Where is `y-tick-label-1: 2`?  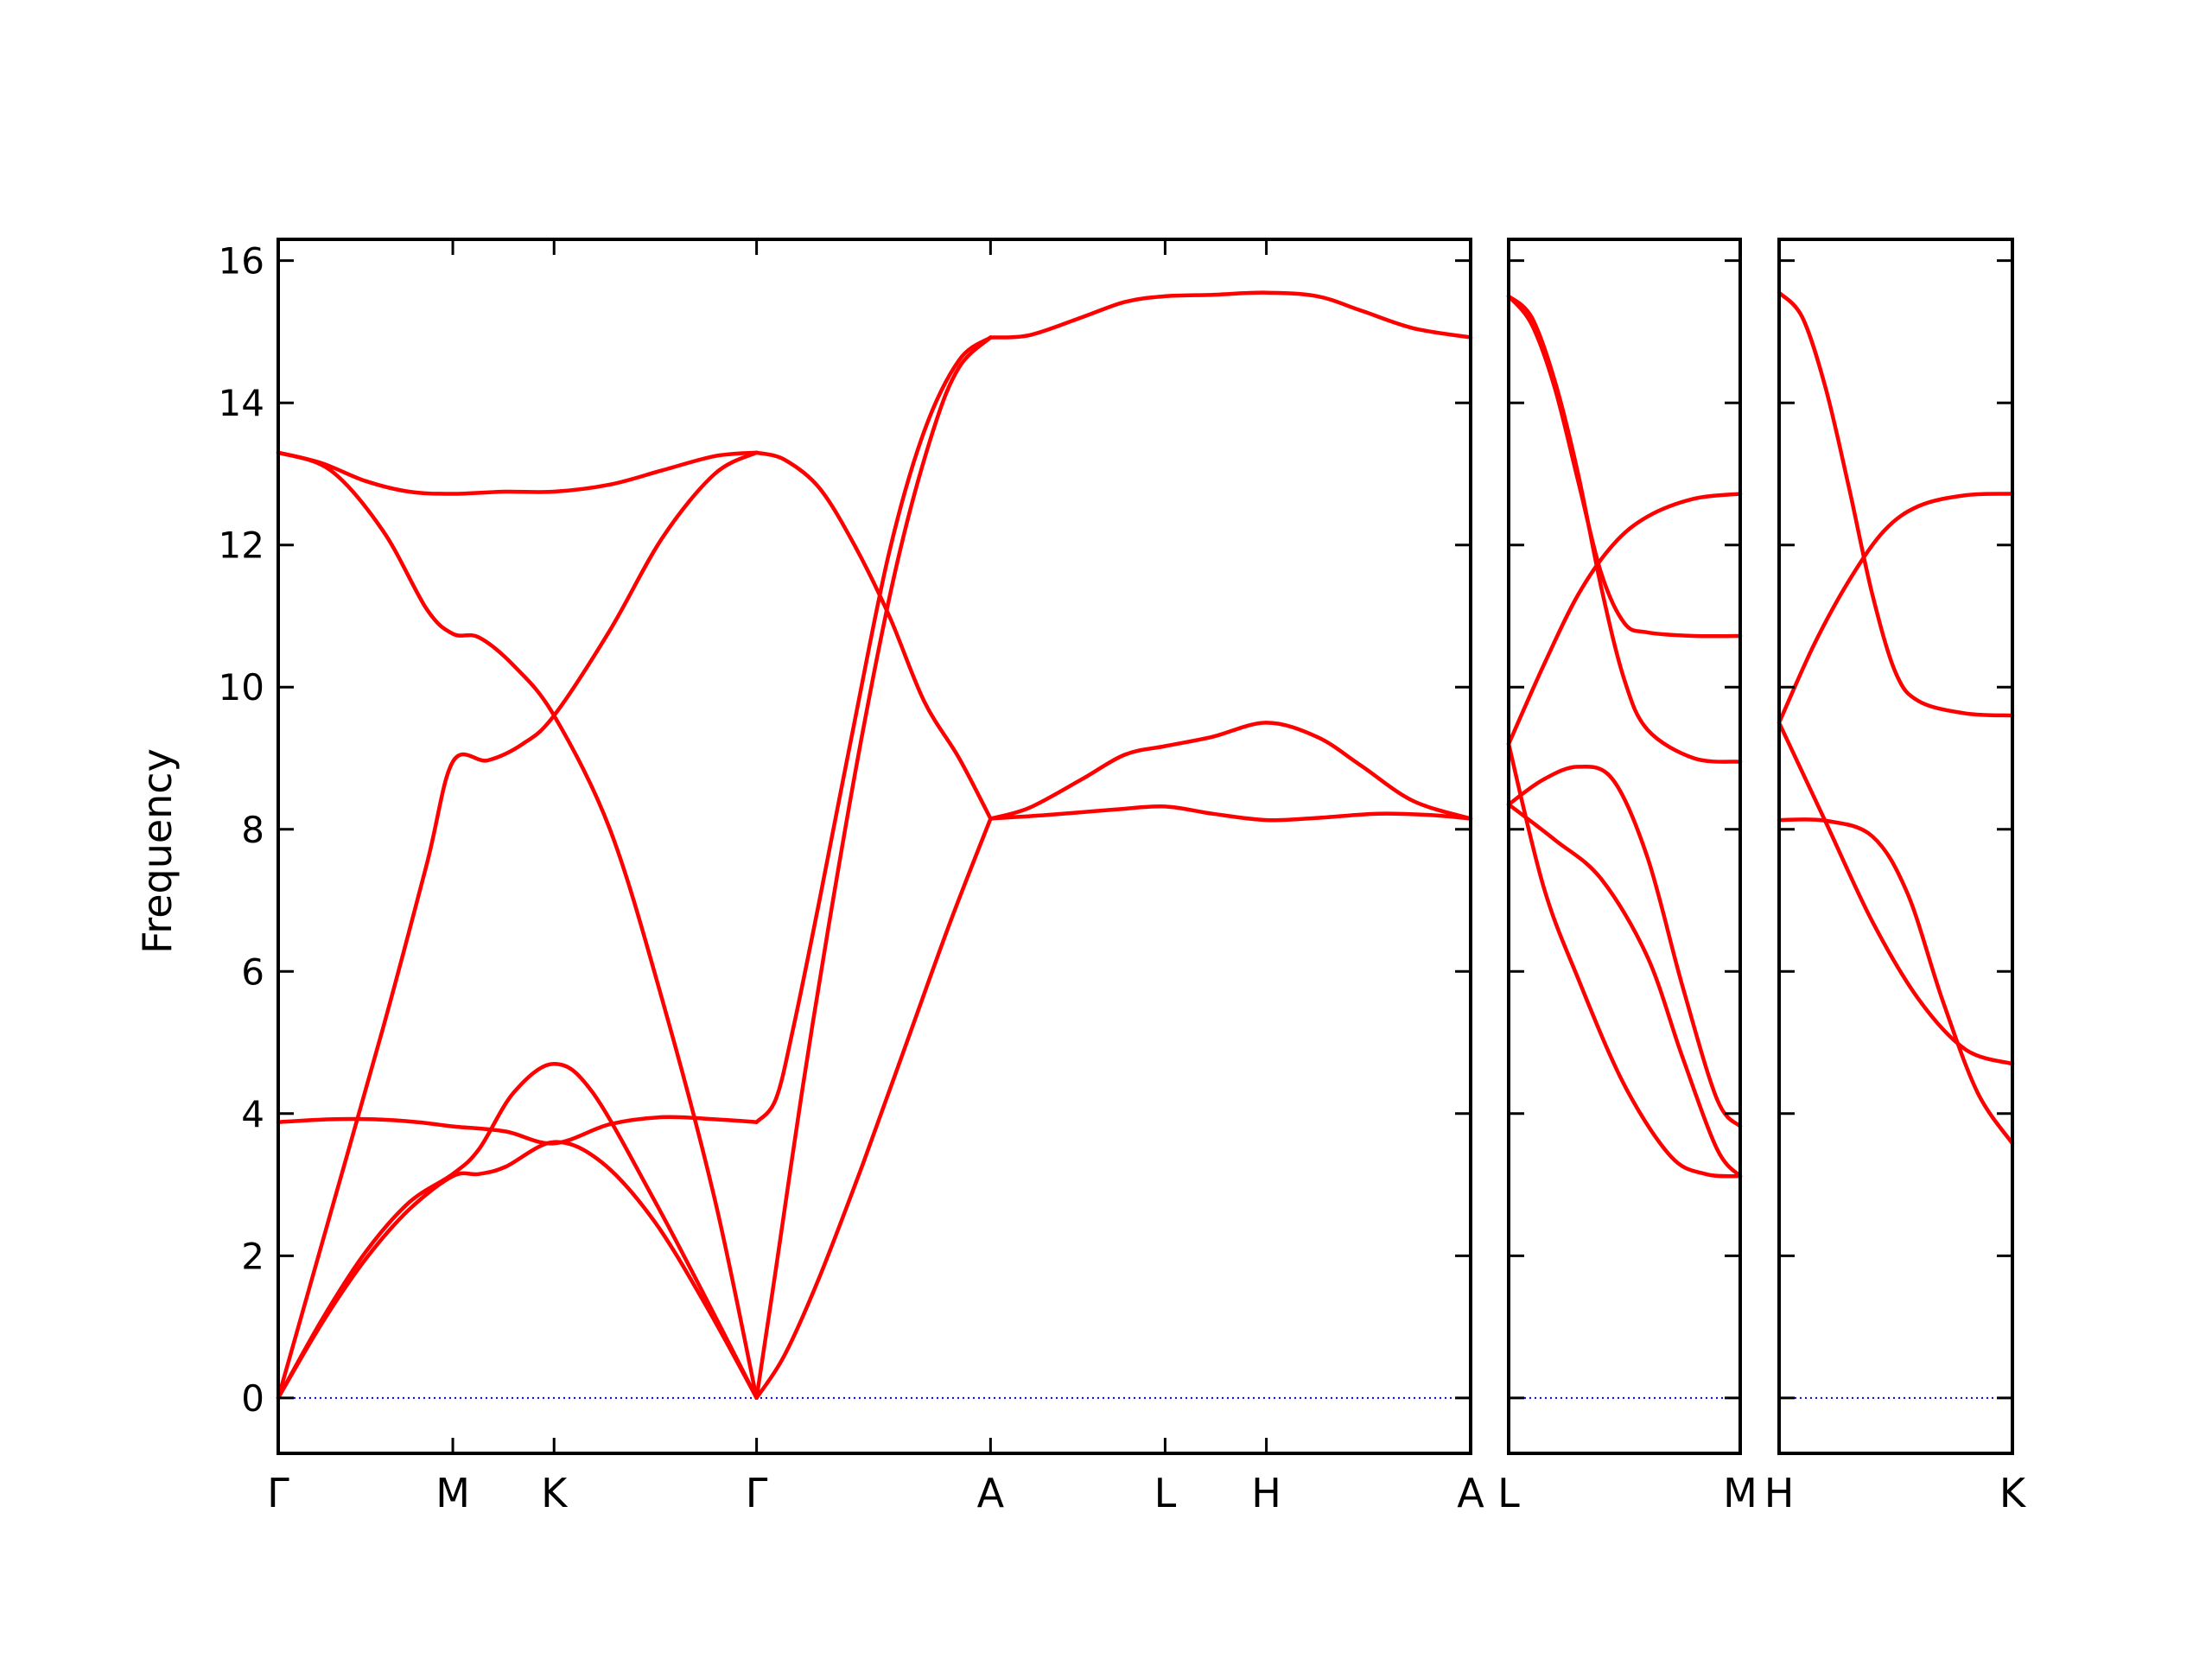
y-tick-label-1: 2 is located at coordinates (252, 1256).